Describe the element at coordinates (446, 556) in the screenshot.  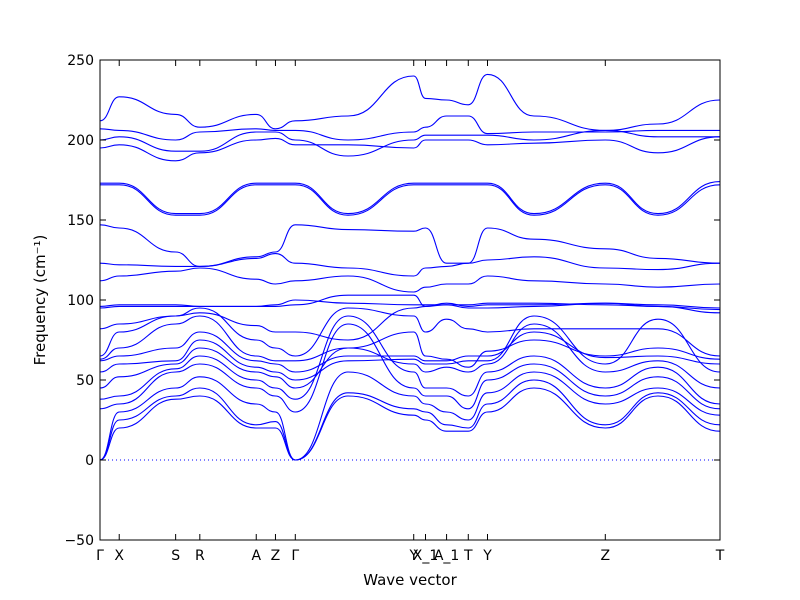
I see `x-tick-label: A_1` at that location.